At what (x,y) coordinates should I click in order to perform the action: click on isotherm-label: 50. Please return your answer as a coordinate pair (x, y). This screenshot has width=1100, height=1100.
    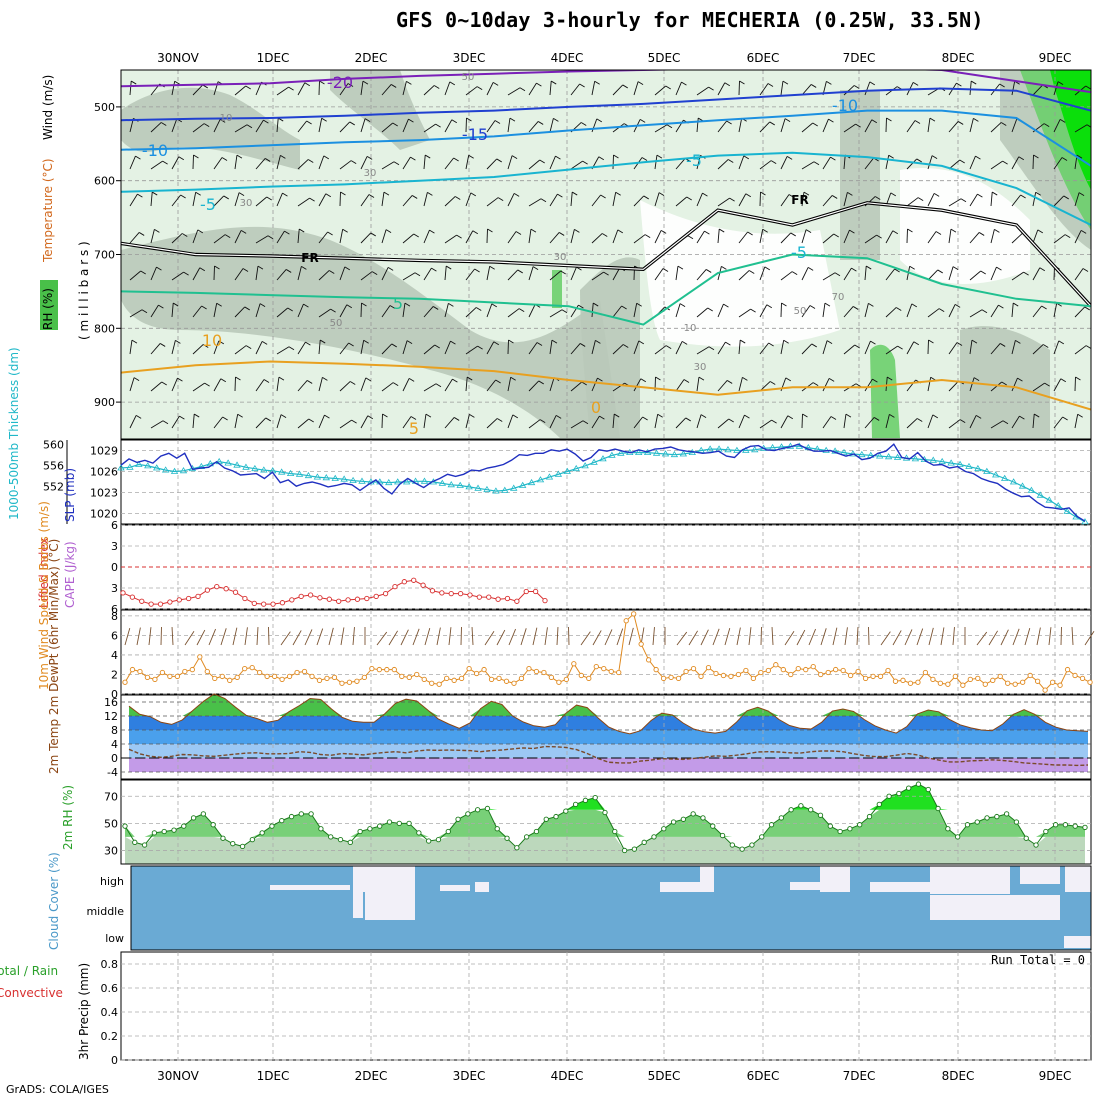
    Looking at the image, I should click on (336, 323).